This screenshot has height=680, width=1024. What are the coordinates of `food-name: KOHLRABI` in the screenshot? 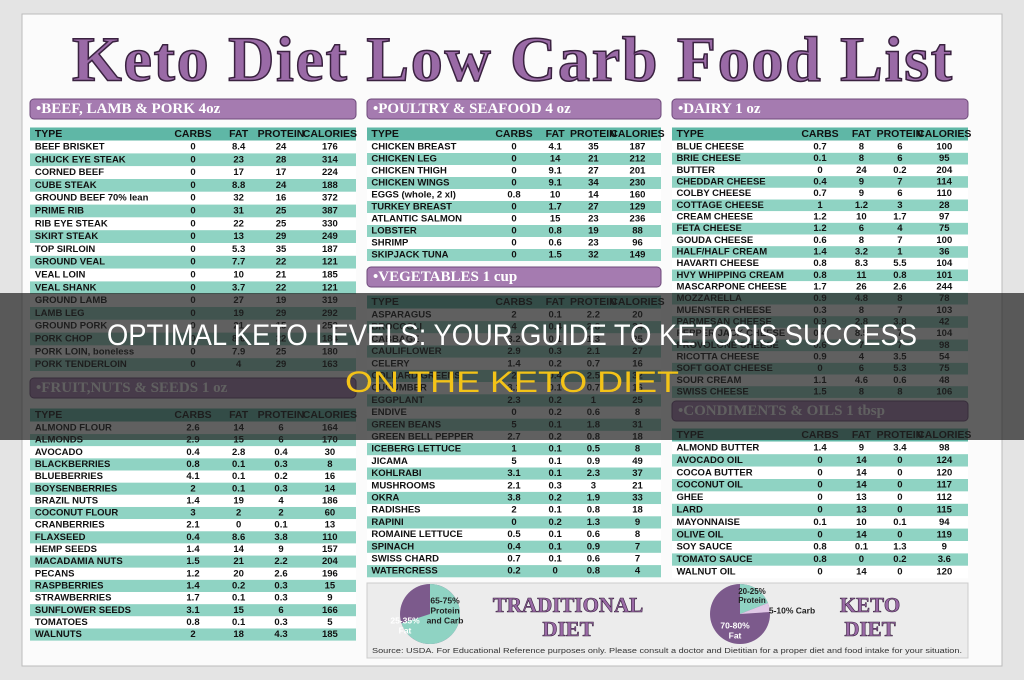 It's located at (396, 473).